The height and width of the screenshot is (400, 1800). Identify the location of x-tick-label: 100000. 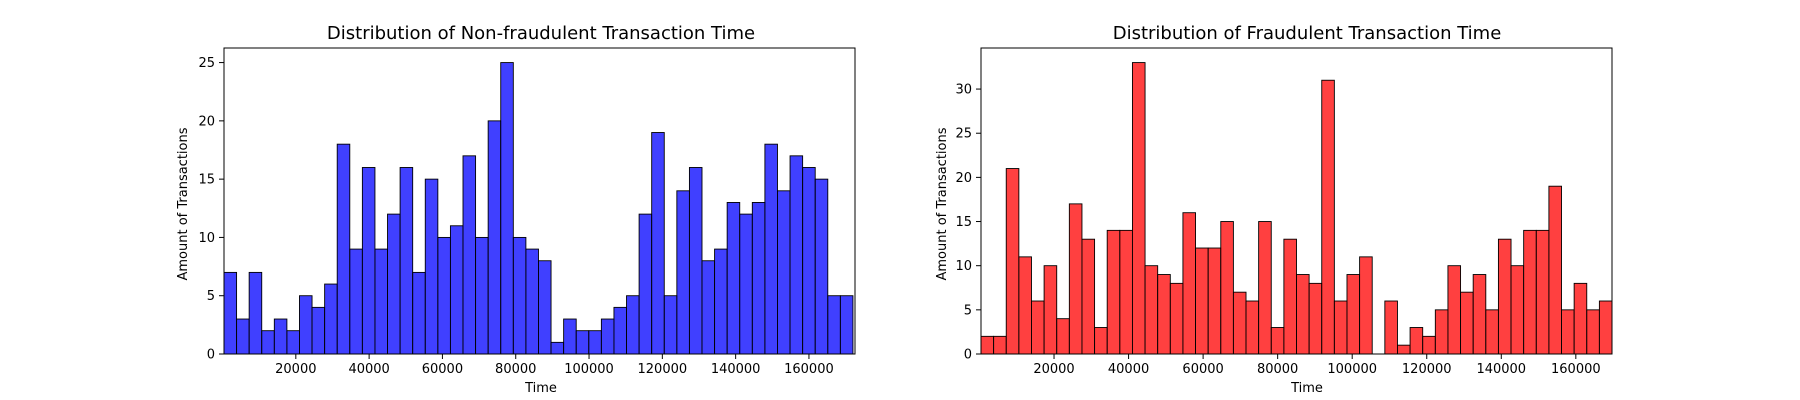
(589, 369).